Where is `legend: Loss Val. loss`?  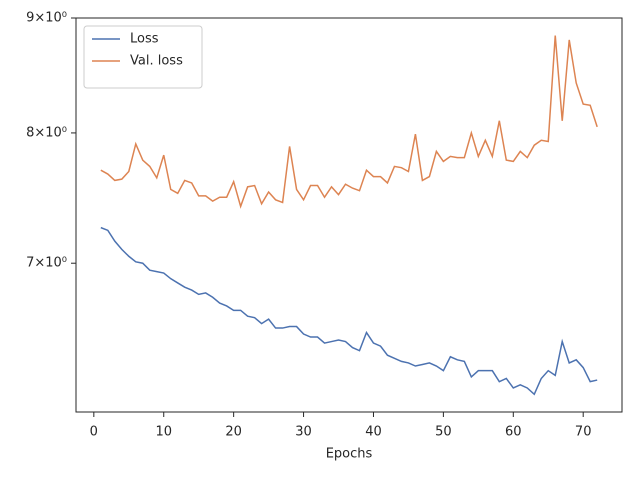 legend: Loss Val. loss is located at coordinates (143, 57).